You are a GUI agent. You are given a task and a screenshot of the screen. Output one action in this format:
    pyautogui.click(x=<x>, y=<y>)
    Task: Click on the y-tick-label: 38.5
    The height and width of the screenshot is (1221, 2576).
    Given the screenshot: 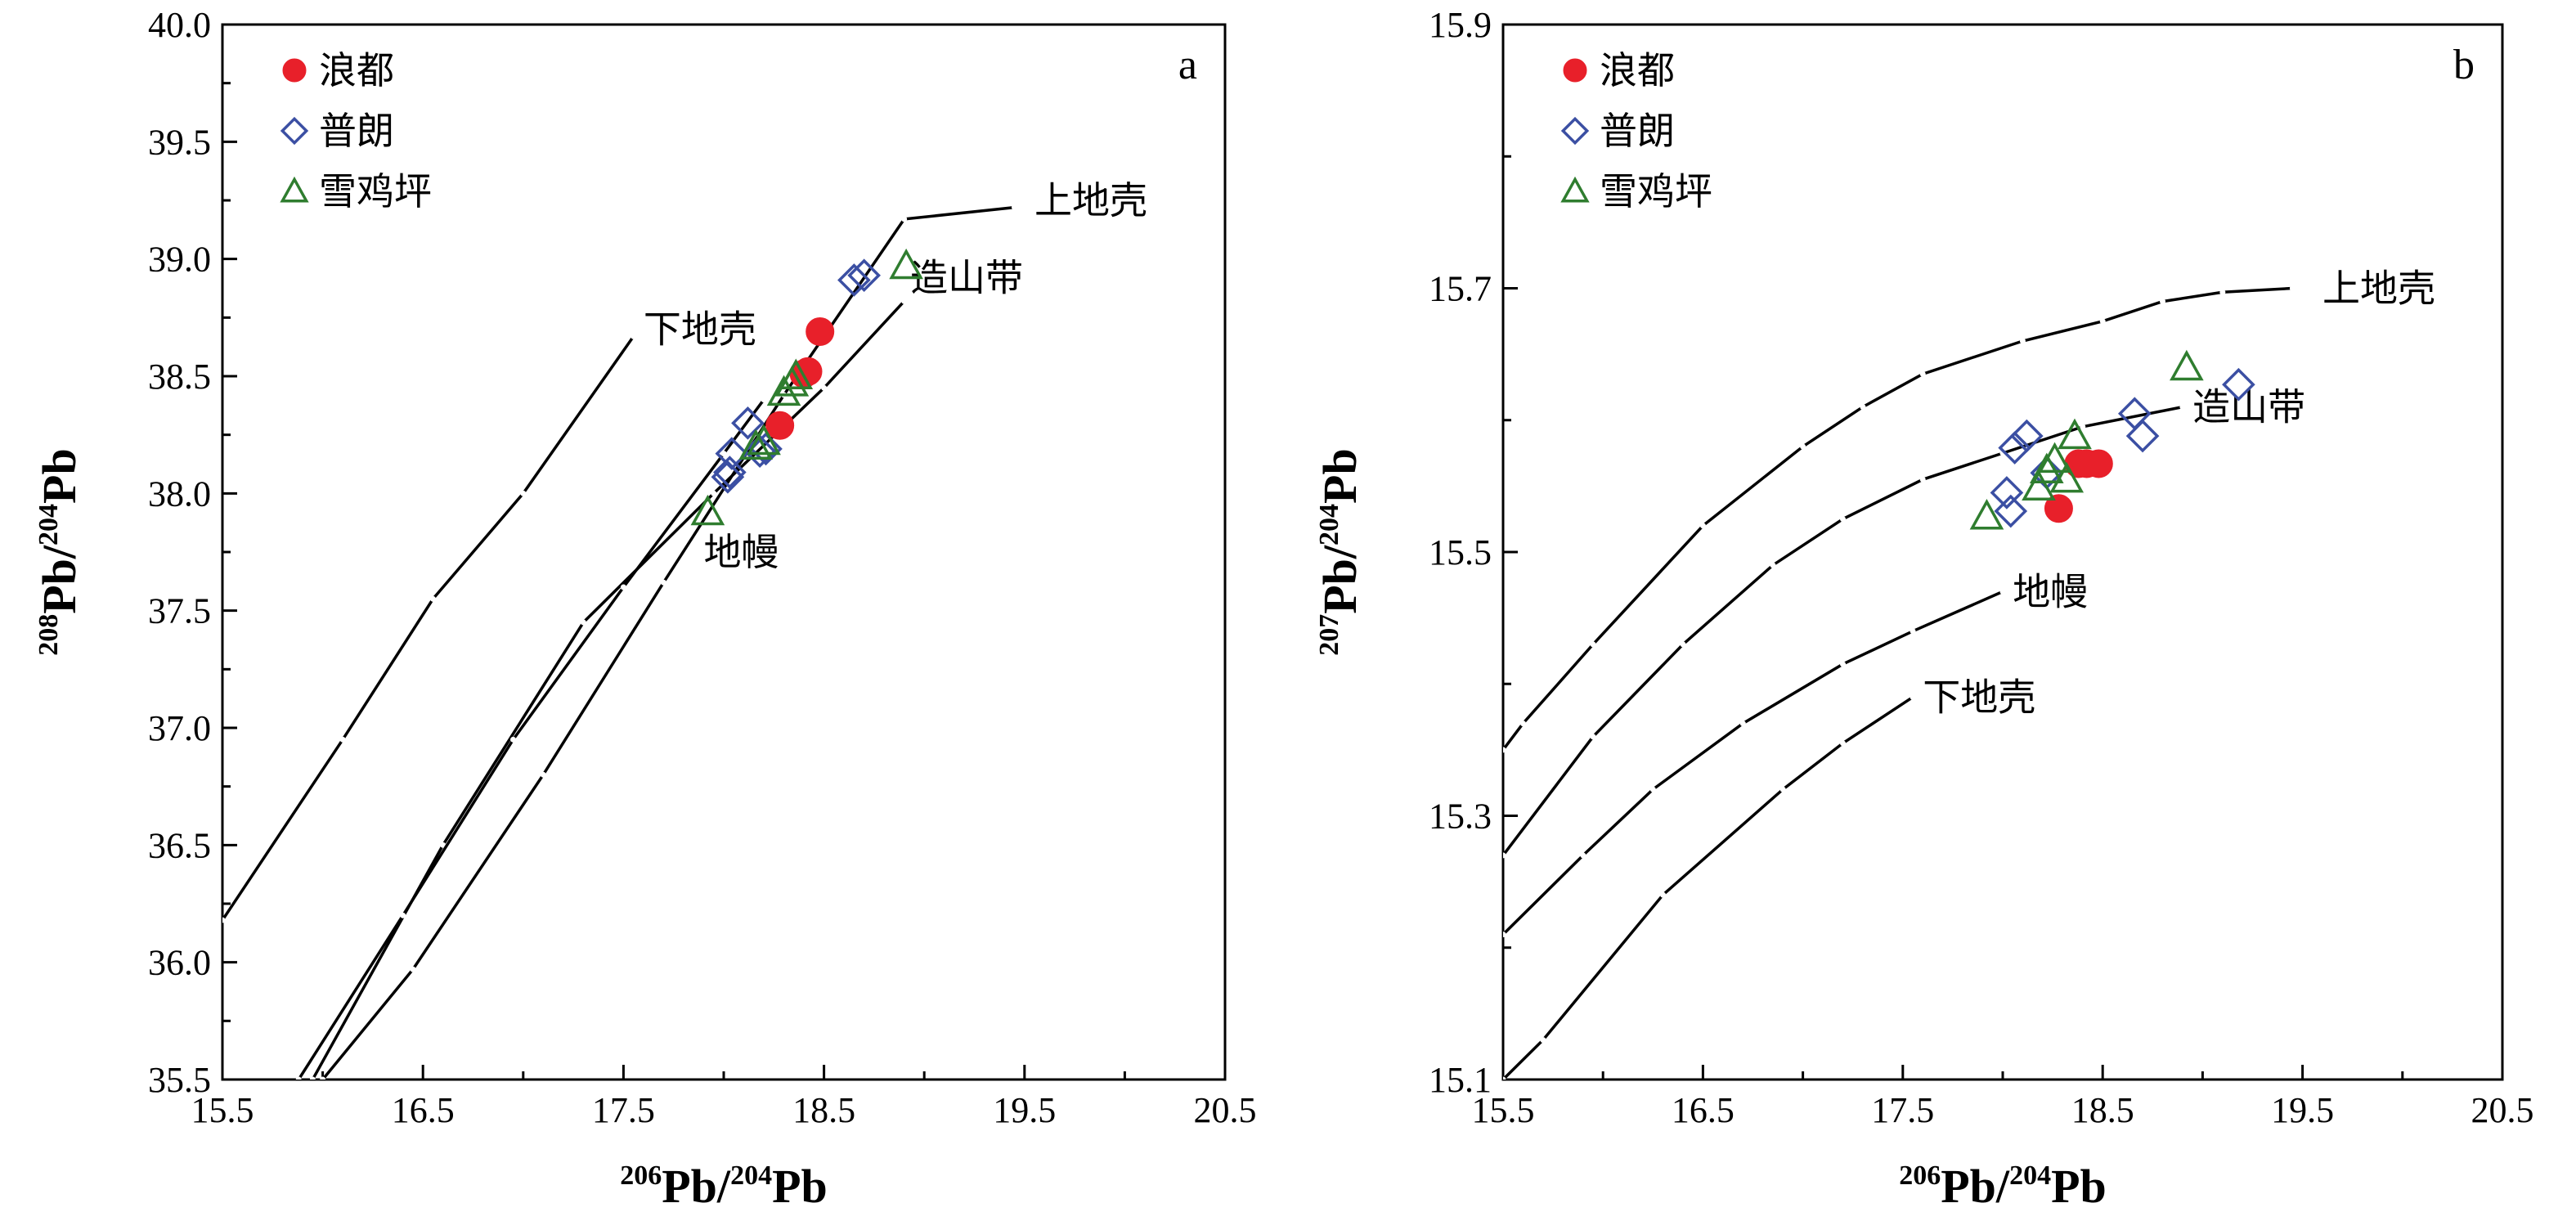 What is the action you would take?
    pyautogui.click(x=179, y=377)
    